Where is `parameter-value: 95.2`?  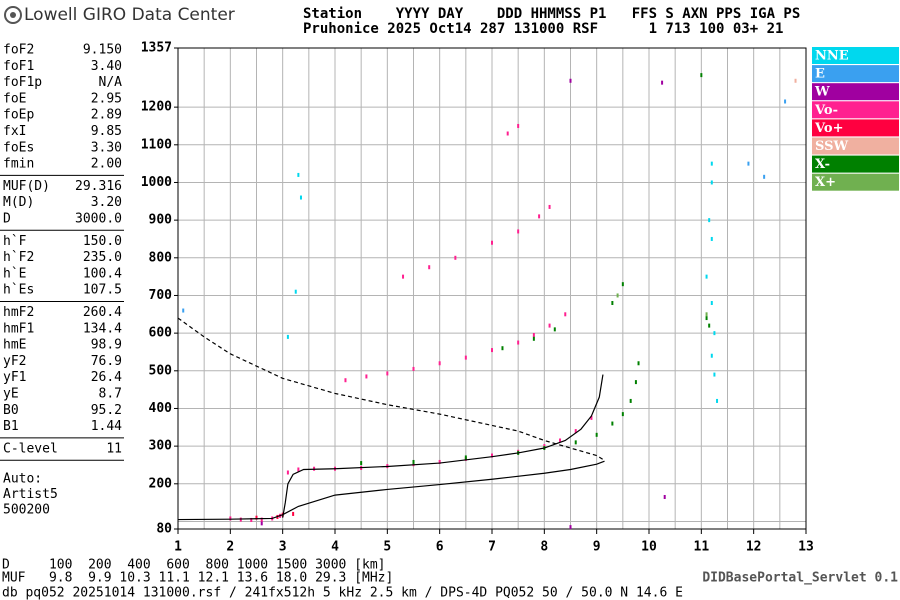
parameter-value: 95.2 is located at coordinates (106, 410).